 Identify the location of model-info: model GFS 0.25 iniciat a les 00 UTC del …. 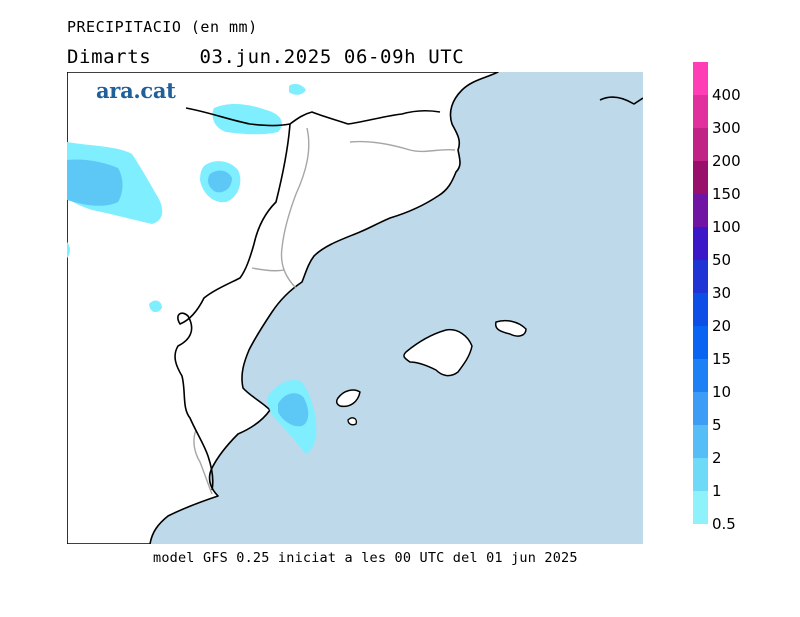
(365, 558).